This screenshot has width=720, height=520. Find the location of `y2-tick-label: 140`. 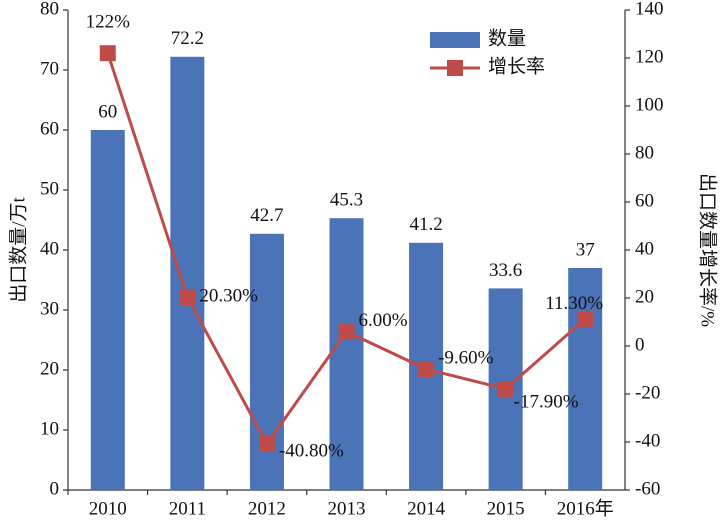

y2-tick-label: 140 is located at coordinates (649, 9).